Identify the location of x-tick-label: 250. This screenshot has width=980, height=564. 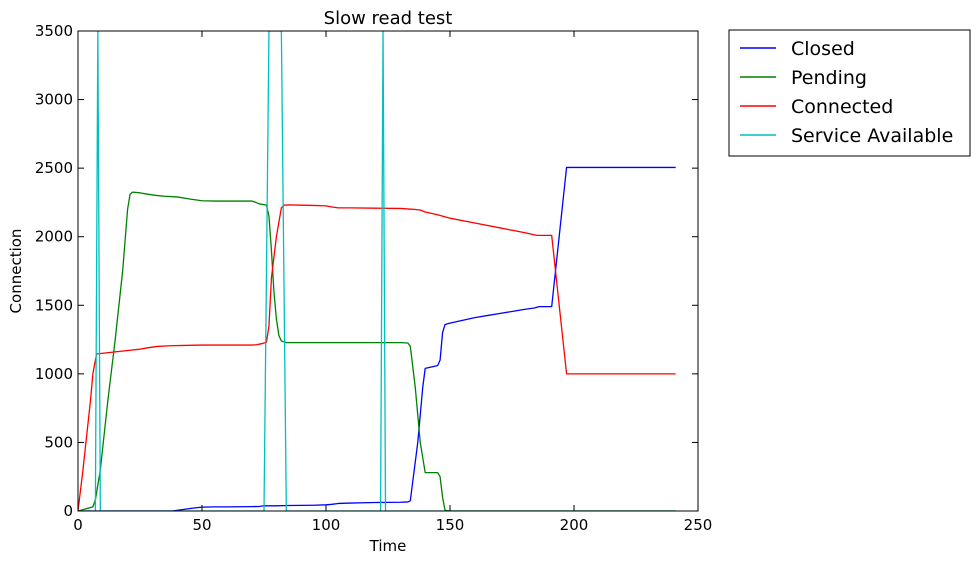
(698, 525).